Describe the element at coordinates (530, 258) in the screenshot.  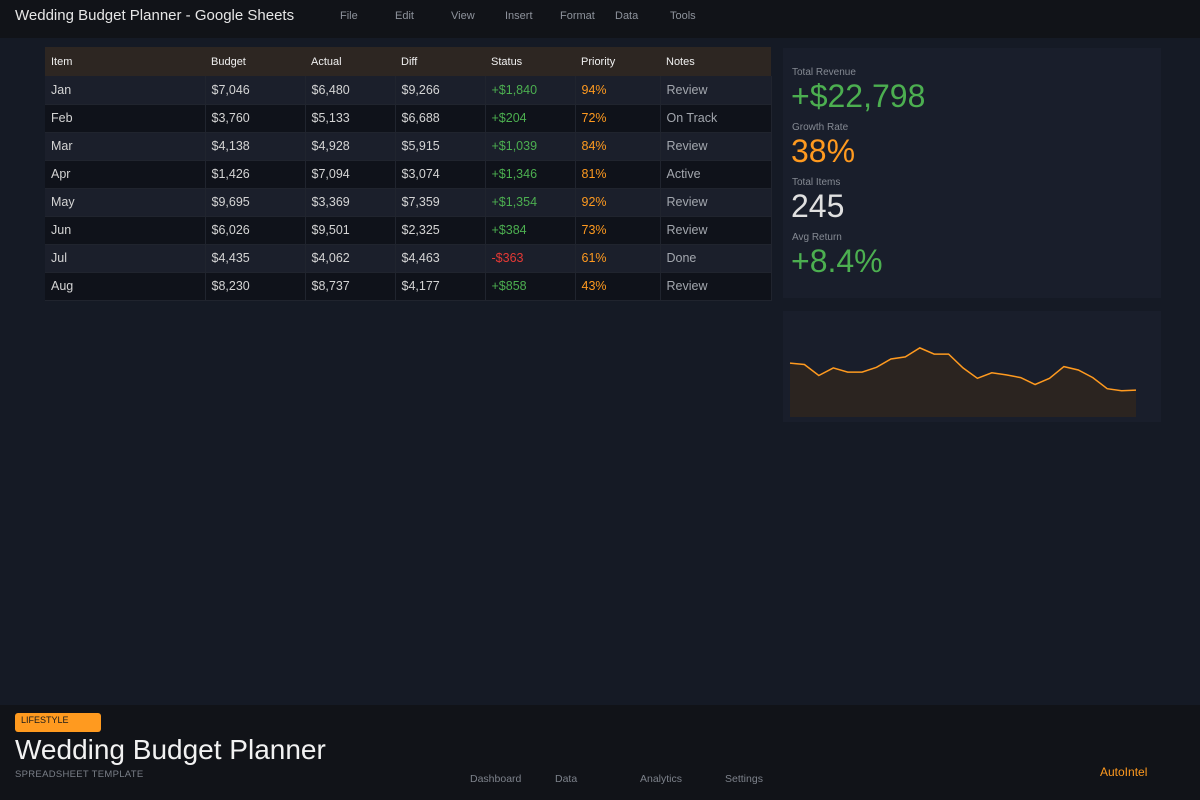
I see `cell-status: -$363` at that location.